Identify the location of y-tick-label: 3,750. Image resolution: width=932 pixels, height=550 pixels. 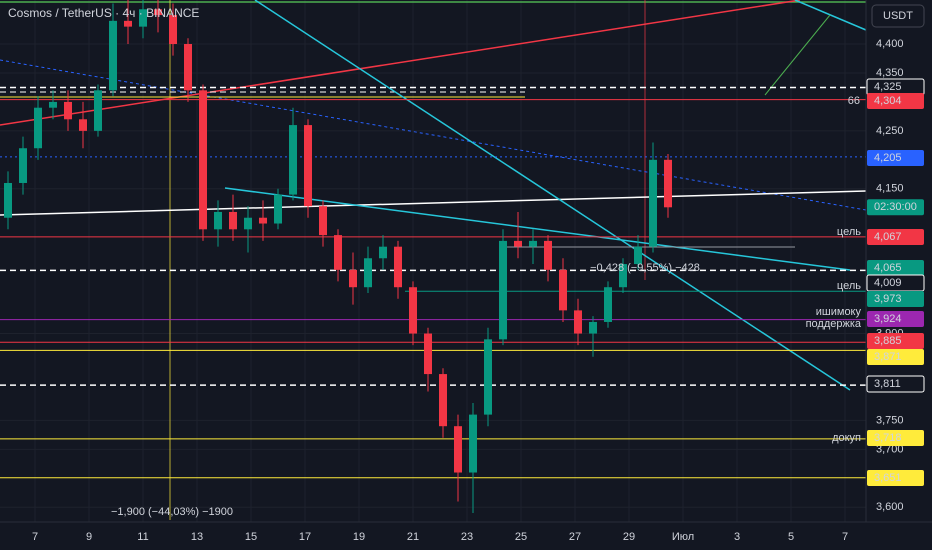
(890, 420).